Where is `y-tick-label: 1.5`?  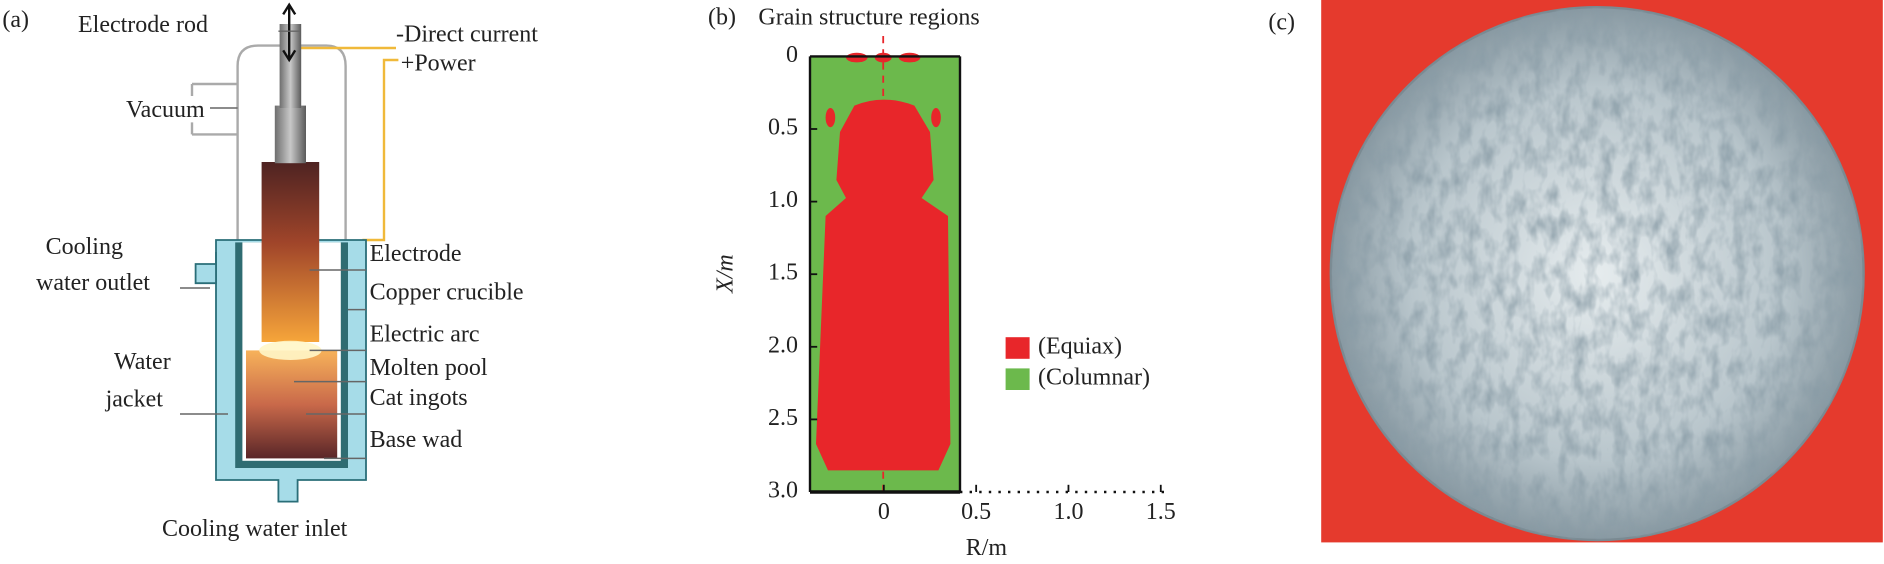 y-tick-label: 1.5 is located at coordinates (783, 273).